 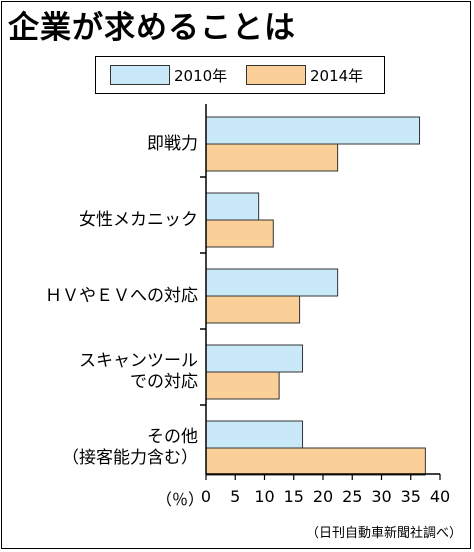 What do you see at coordinates (138, 361) in the screenshot?
I see `category-label-line: スキャンツール` at bounding box center [138, 361].